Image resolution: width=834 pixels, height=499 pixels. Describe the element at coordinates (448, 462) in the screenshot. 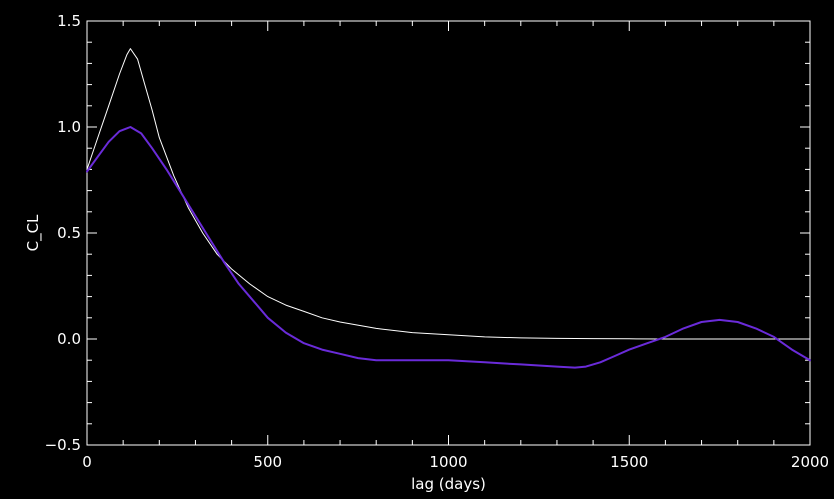

I see `x-tick-label: 1000` at that location.